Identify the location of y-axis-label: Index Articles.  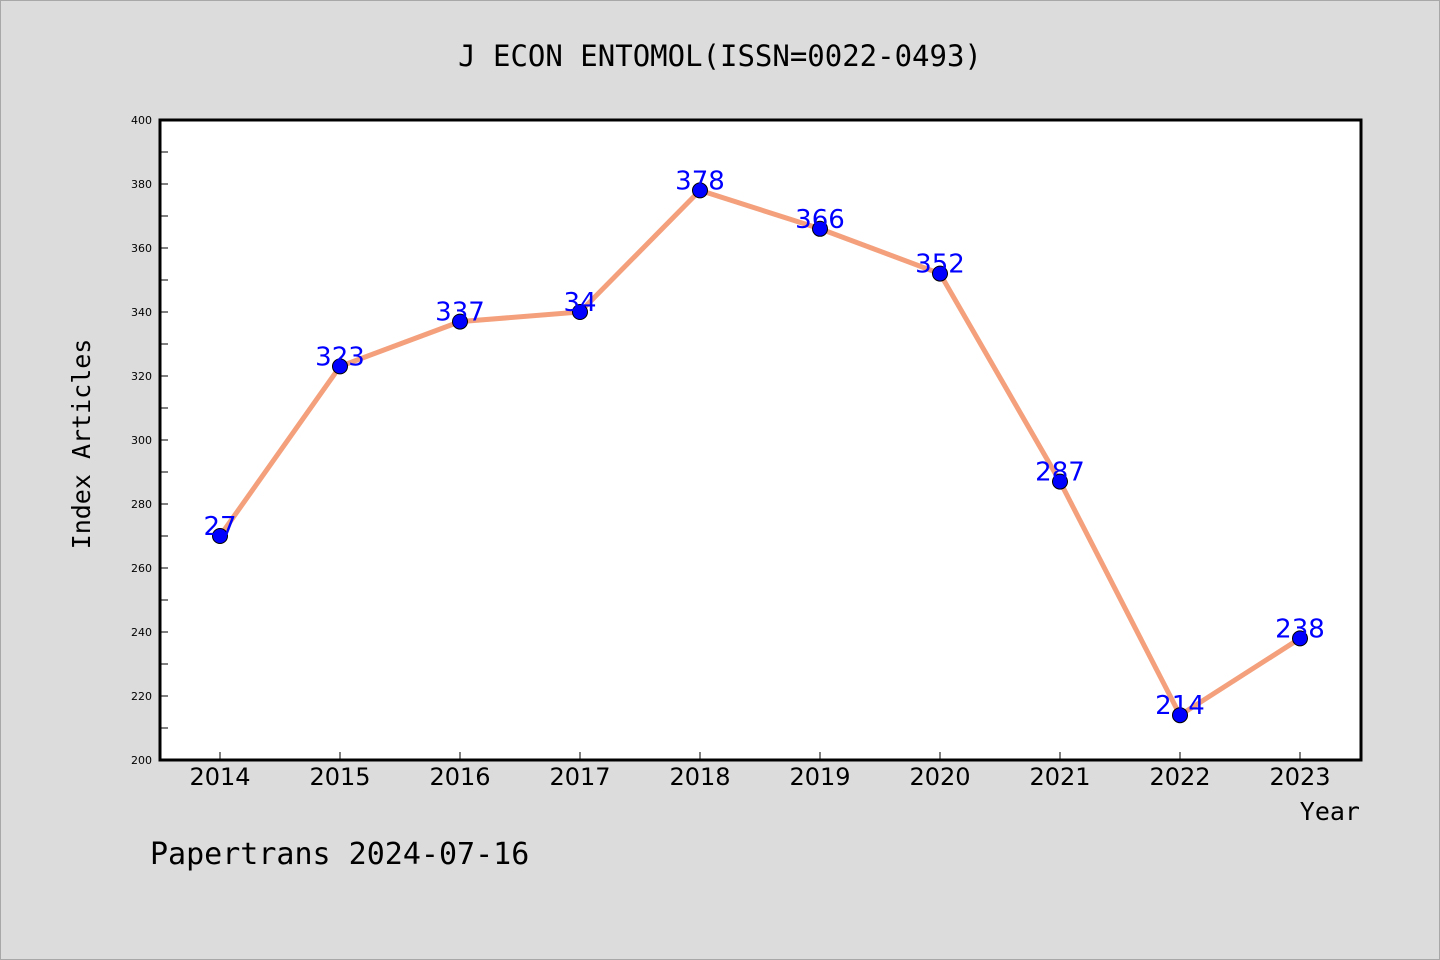
(81, 444).